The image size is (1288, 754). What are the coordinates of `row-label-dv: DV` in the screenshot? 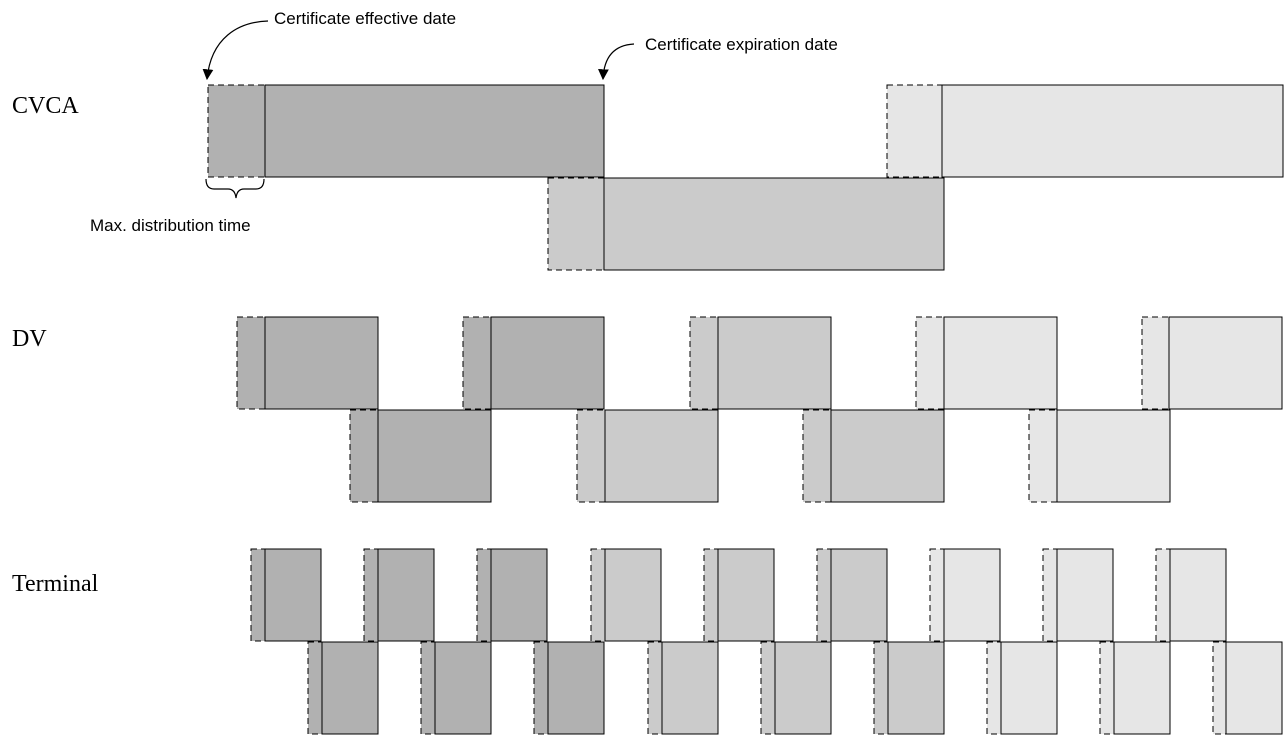 It's located at (29, 339).